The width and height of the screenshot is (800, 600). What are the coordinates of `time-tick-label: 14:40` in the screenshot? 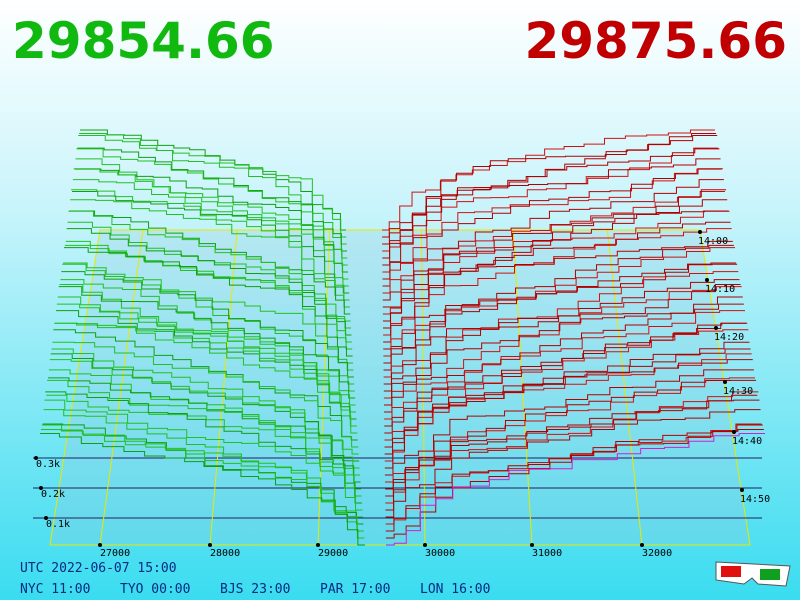 It's located at (747, 441).